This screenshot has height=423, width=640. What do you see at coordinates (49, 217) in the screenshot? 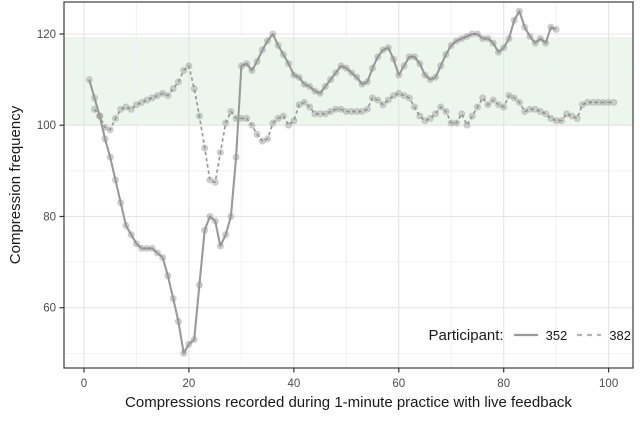
I see `y-tick-label: 80` at bounding box center [49, 217].